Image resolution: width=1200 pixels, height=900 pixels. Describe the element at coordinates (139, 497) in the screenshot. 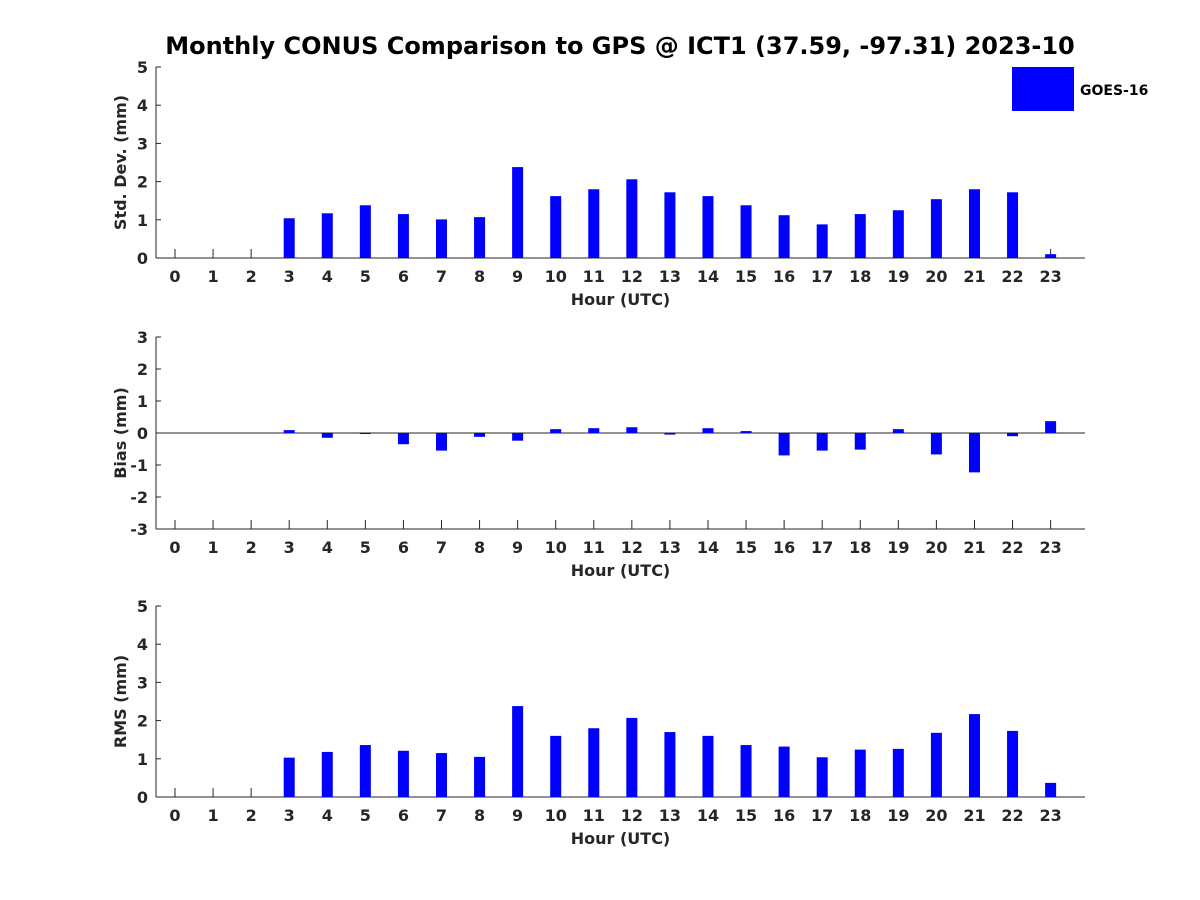

I see `y-tick-label: -2` at that location.